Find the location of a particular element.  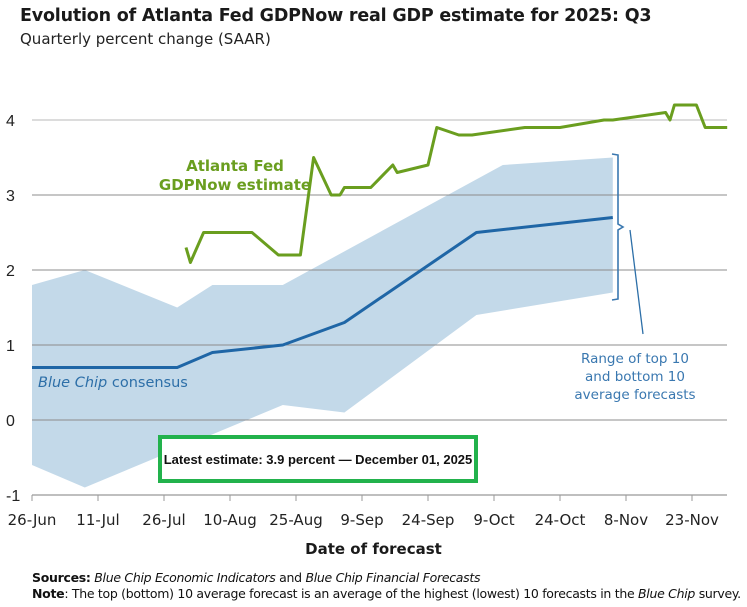

x-tick-label: 24-Sep is located at coordinates (428, 520).